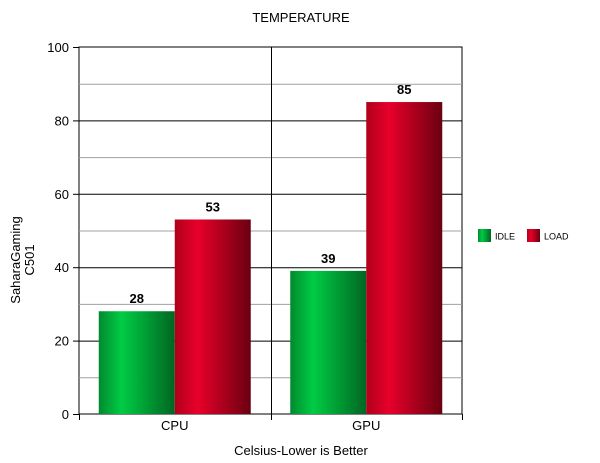 The image size is (600, 463). Describe the element at coordinates (212, 316) in the screenshot. I see `bar-load-cpu` at that location.